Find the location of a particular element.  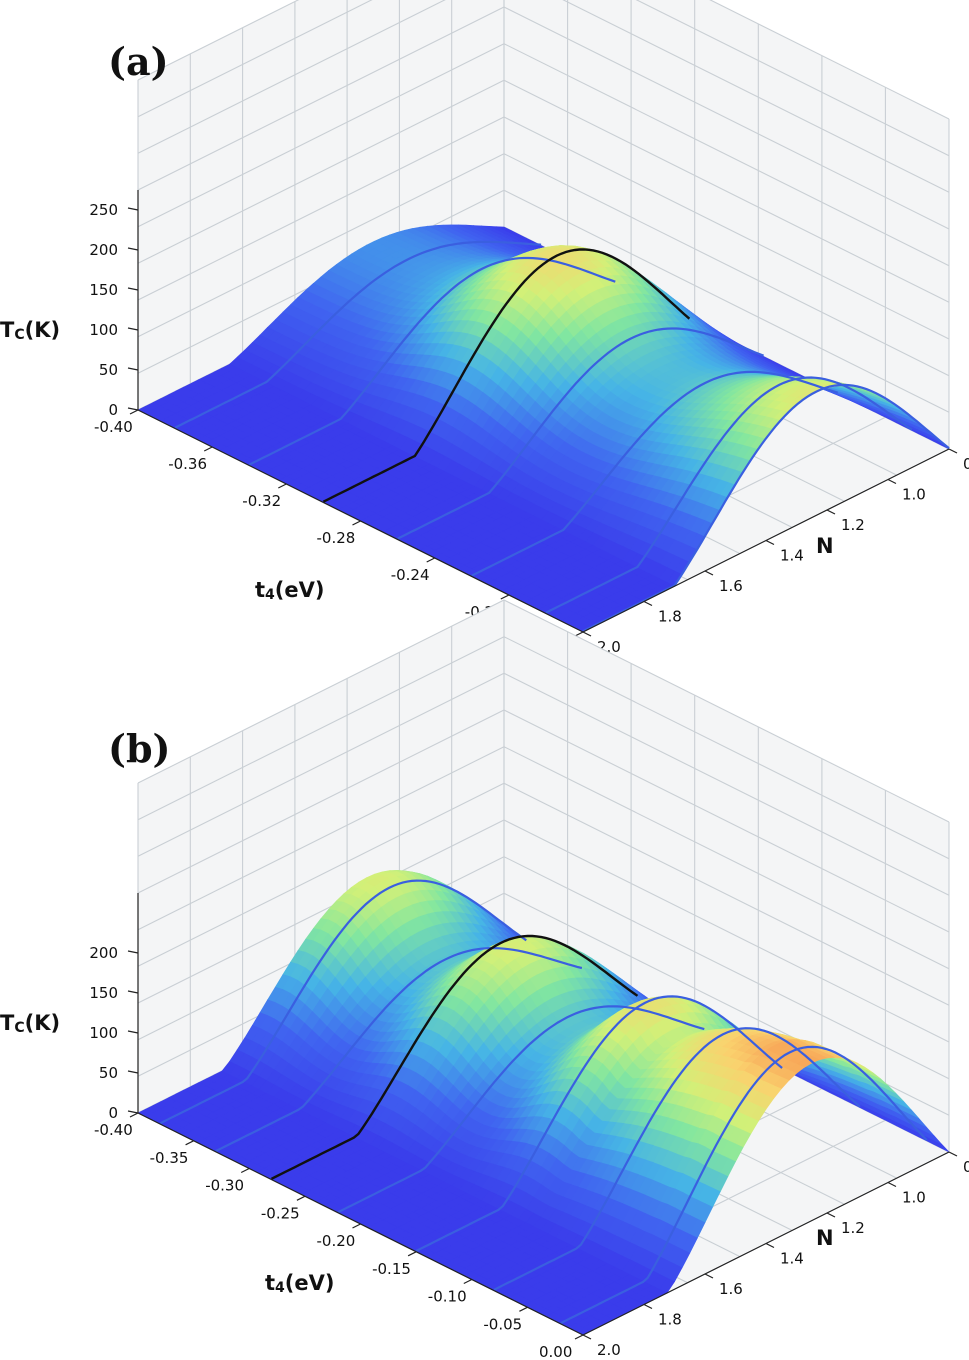

z-tick-label: 50 is located at coordinates (108, 370).